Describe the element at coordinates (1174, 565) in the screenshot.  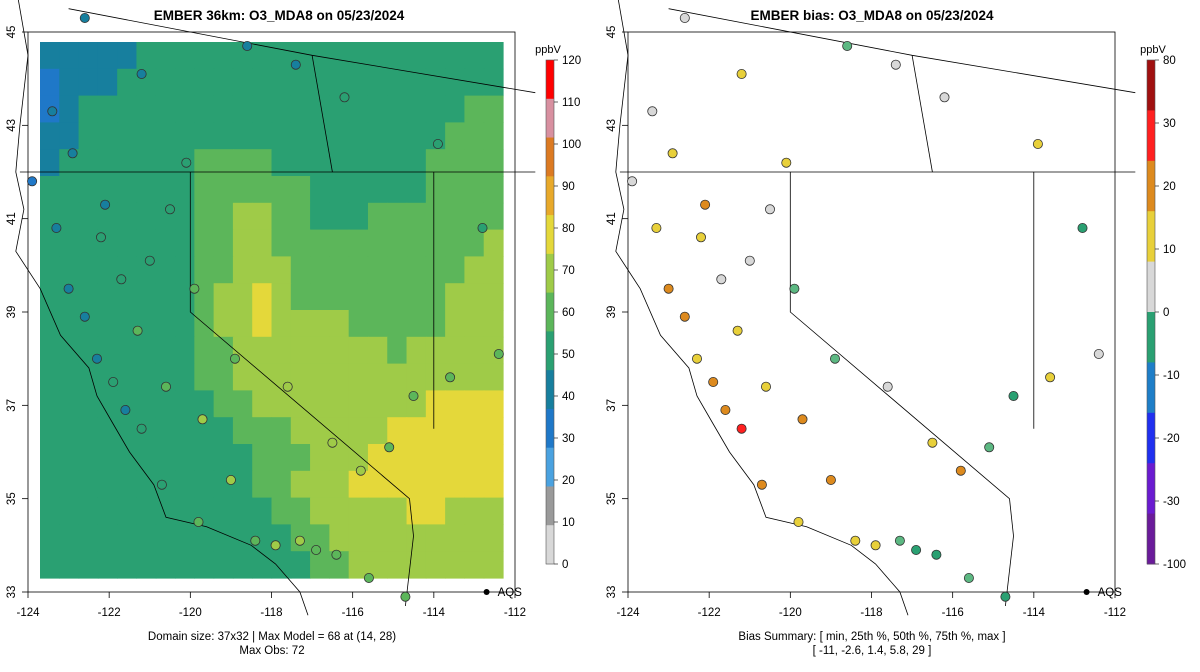
I see `colorbar-tick-label: -100` at that location.